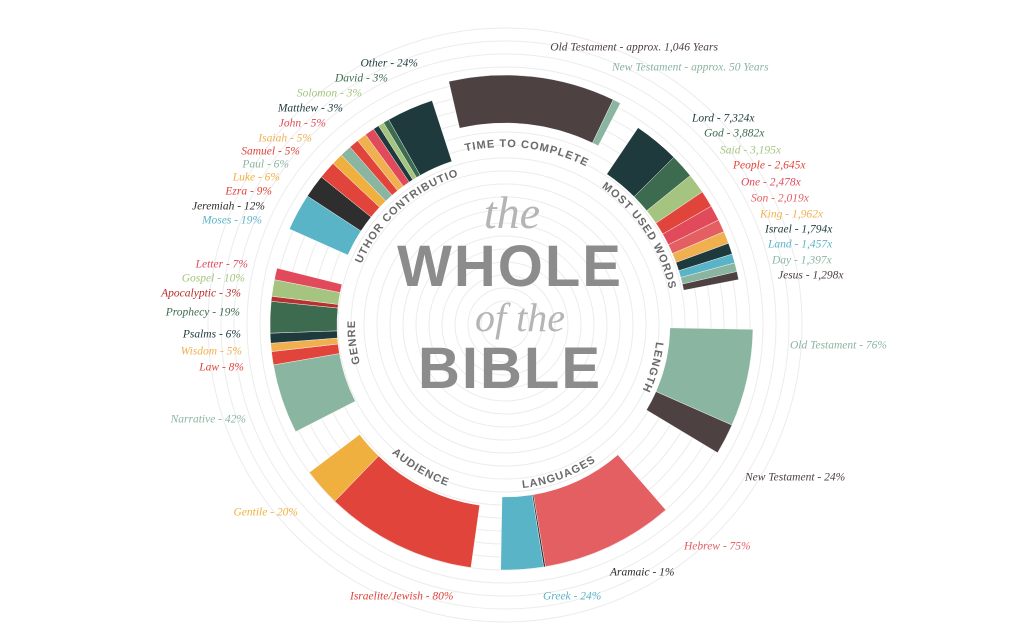 The width and height of the screenshot is (1023, 632). Describe the element at coordinates (723, 118) in the screenshot. I see `segment-label: Lord - 7,324x` at that location.